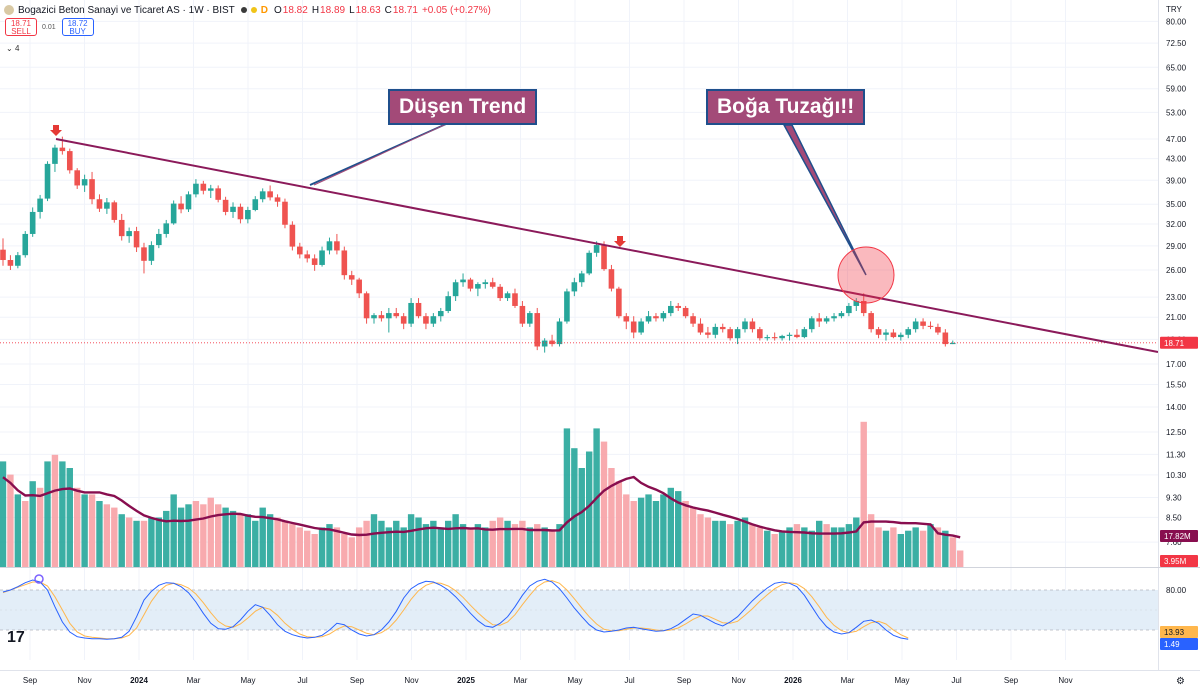 The width and height of the screenshot is (1200, 691). Describe the element at coordinates (16, 637) in the screenshot. I see `tradingview-logo-icon: 17` at that location.